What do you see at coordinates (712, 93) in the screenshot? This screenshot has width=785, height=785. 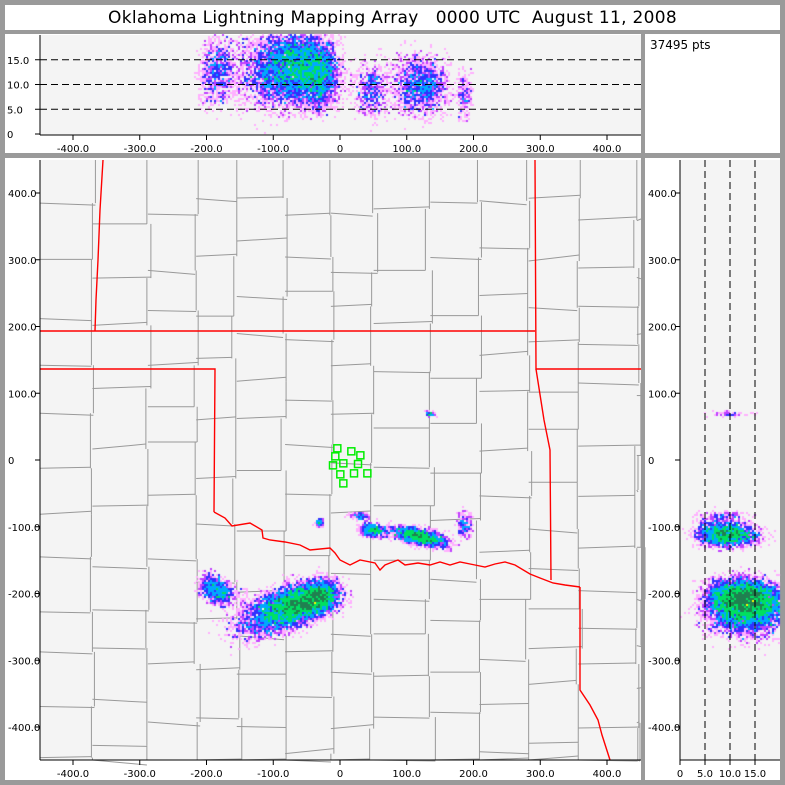 I see `info-panel: 37495 pts` at bounding box center [712, 93].